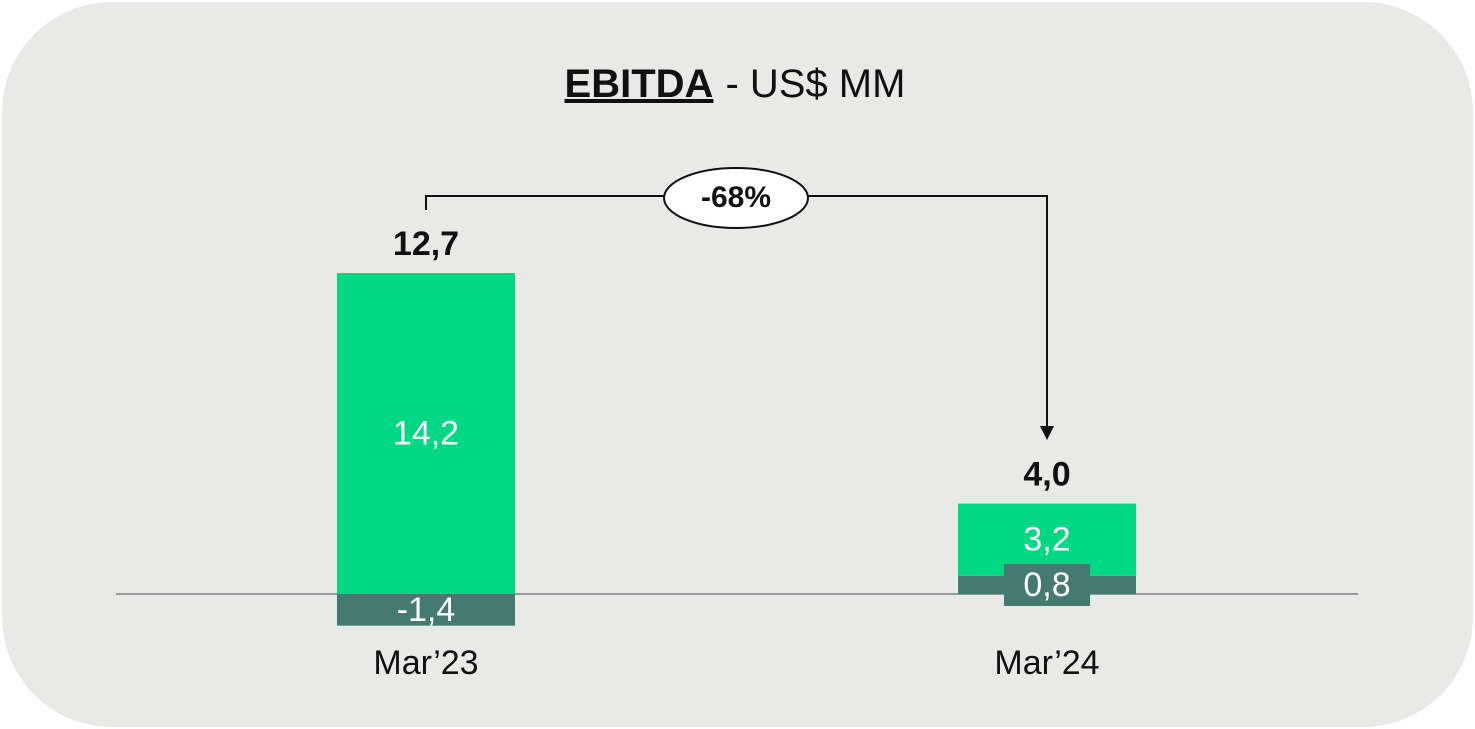 This screenshot has height=729, width=1475. I want to click on title-rest: - US$ MM, so click(815, 84).